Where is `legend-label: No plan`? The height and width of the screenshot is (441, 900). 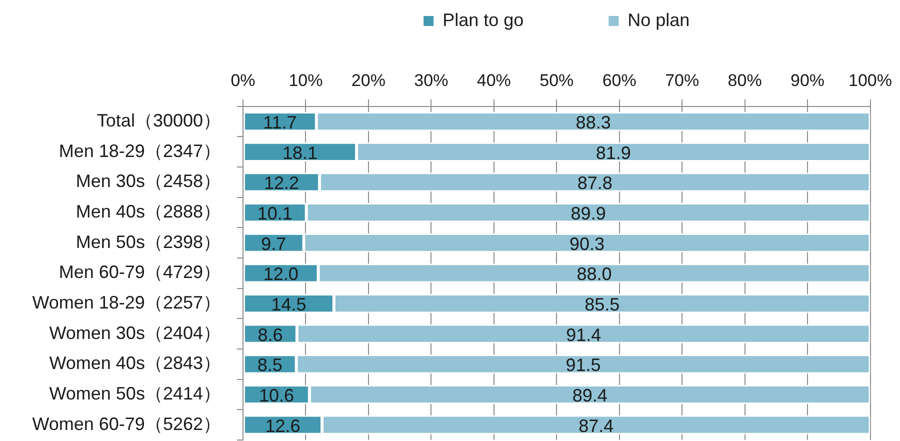 legend-label: No plan is located at coordinates (659, 20).